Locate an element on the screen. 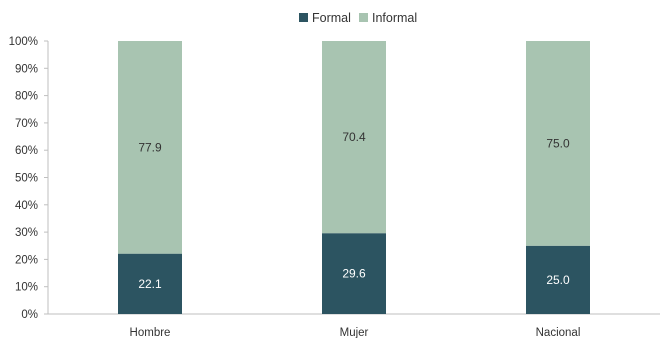 This screenshot has height=338, width=662. y-tick-label: 30% is located at coordinates (26, 233).